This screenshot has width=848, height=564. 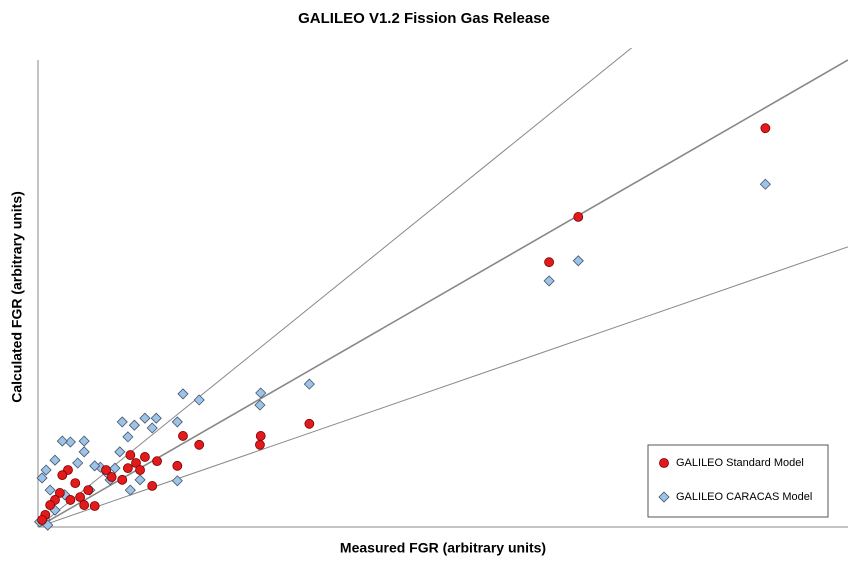 What do you see at coordinates (17, 297) in the screenshot?
I see `y-axis-label: Calculated FGR (arbitrary units)` at bounding box center [17, 297].